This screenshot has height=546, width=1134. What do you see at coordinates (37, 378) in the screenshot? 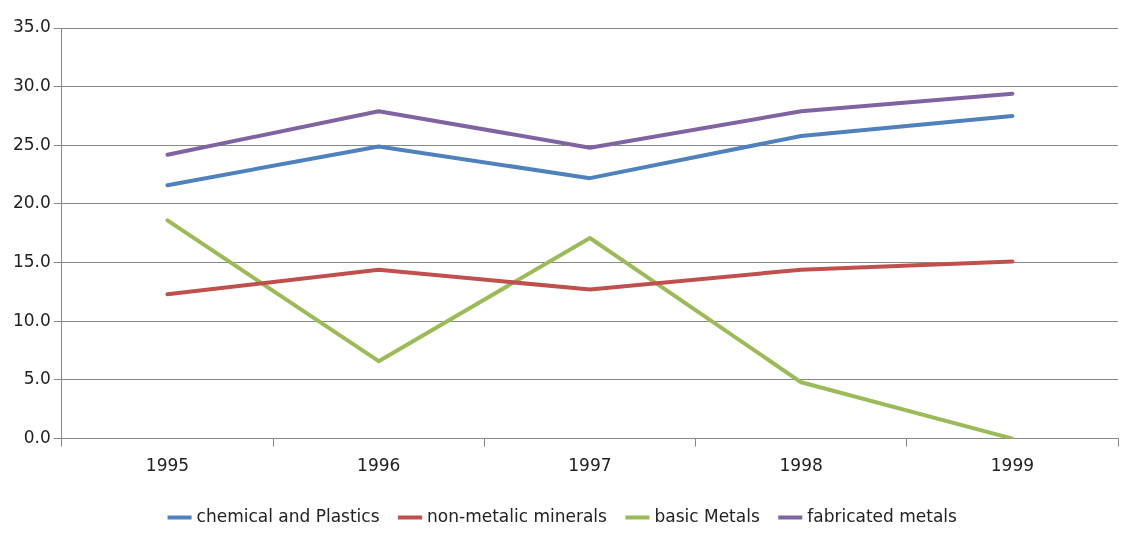
I see `y-tick-label: 5.0` at bounding box center [37, 378].